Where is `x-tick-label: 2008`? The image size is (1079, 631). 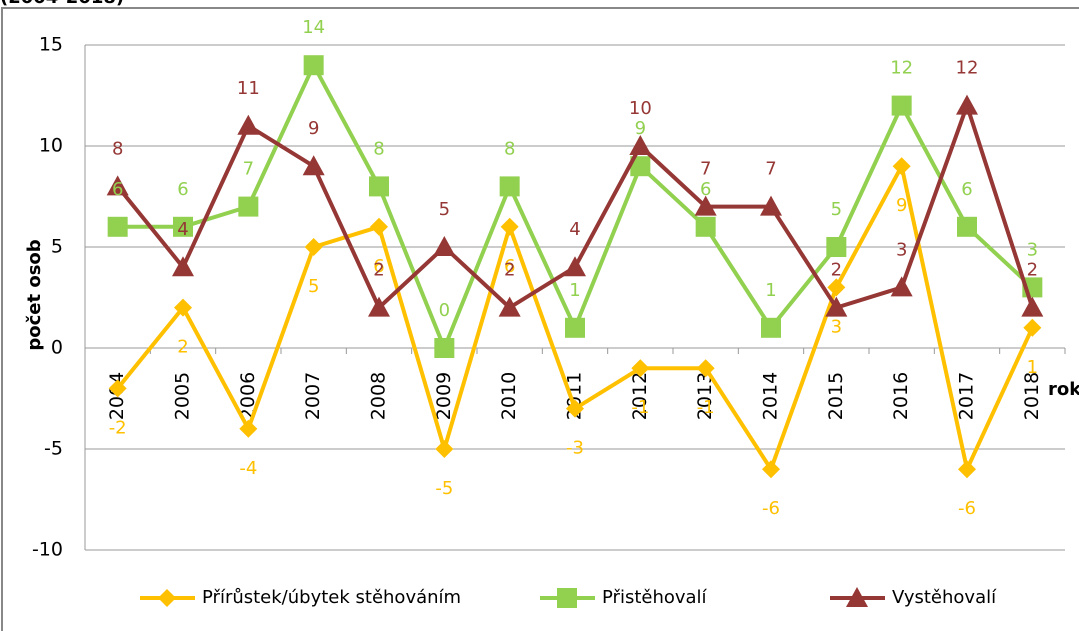
x-tick-label: 2008 is located at coordinates (379, 396).